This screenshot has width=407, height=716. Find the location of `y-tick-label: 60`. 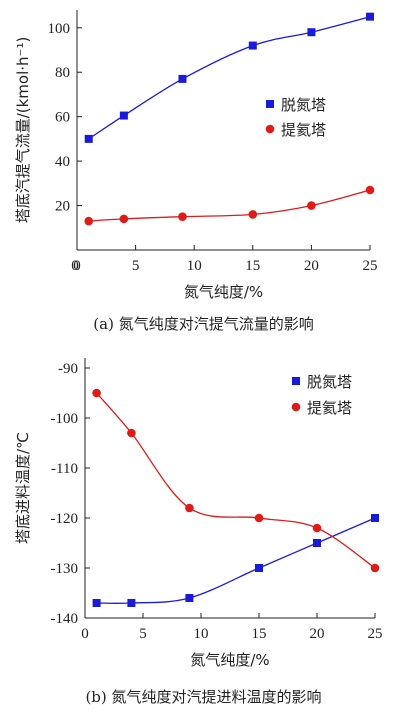

y-tick-label: 60 is located at coordinates (62, 118).